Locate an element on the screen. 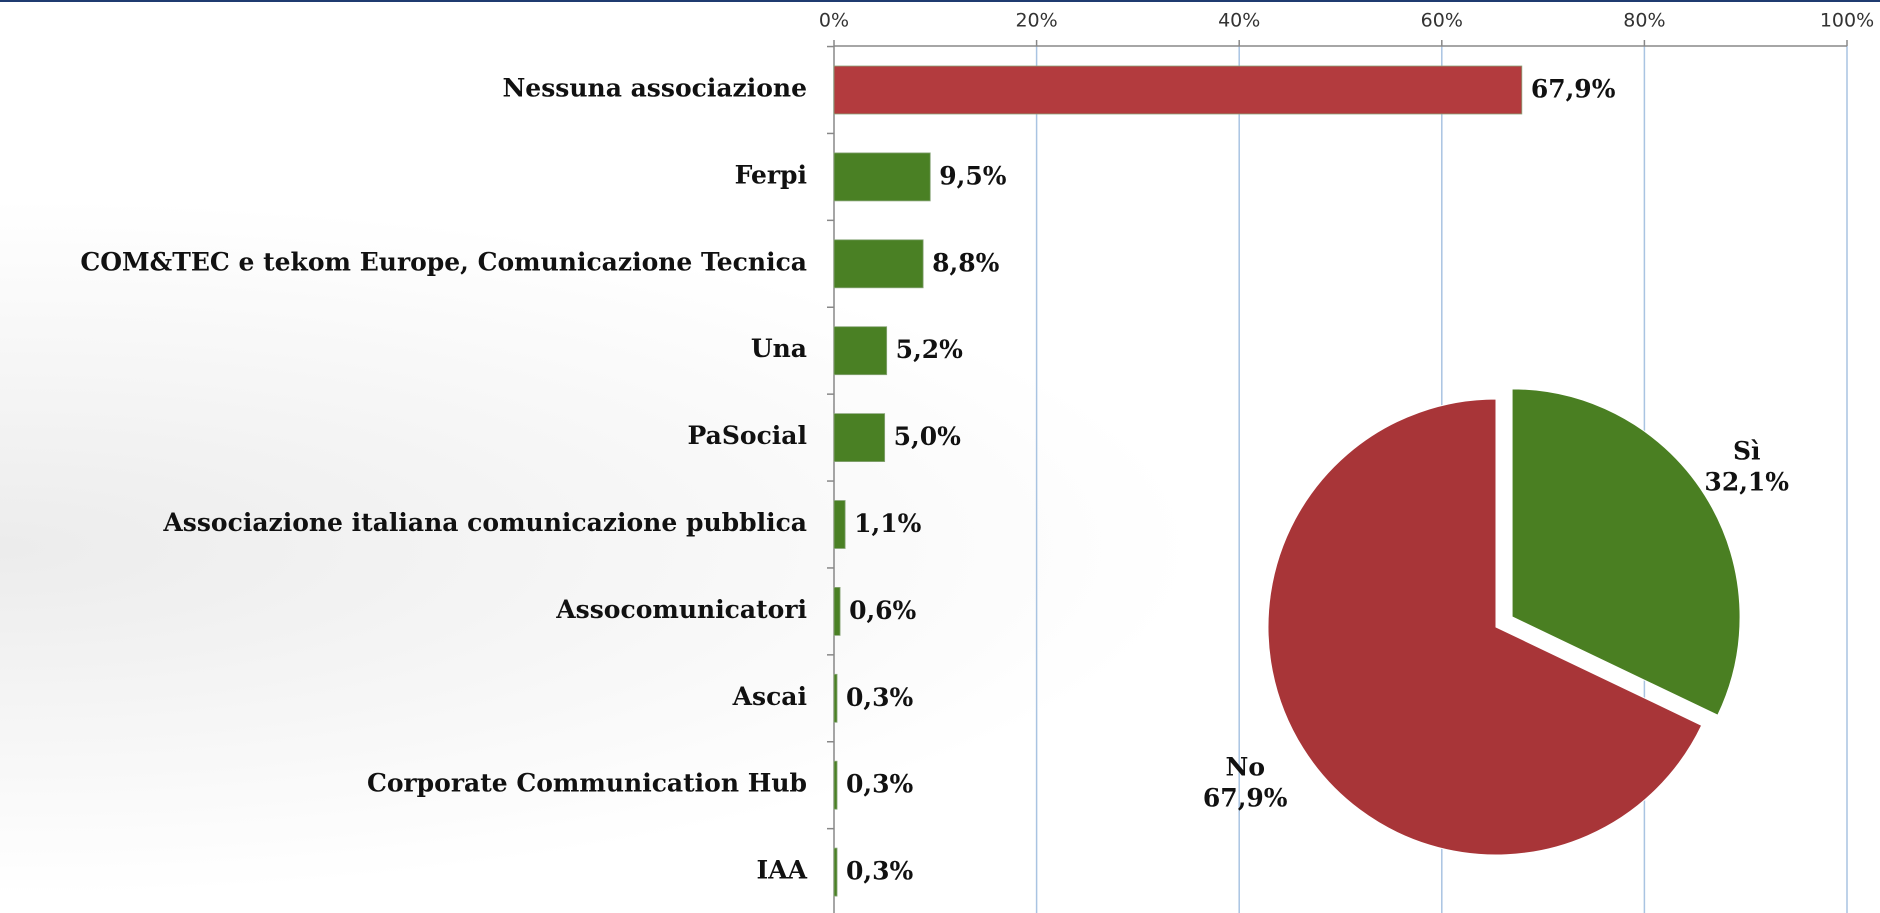 The height and width of the screenshot is (913, 1880). category-label: Nessuna associazione is located at coordinates (654, 88).